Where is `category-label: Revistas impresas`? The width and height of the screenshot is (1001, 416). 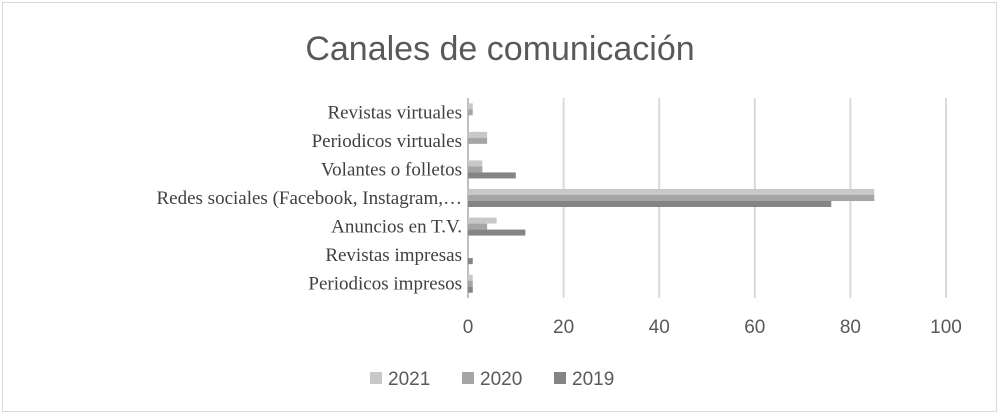 category-label: Revistas impresas is located at coordinates (393, 255).